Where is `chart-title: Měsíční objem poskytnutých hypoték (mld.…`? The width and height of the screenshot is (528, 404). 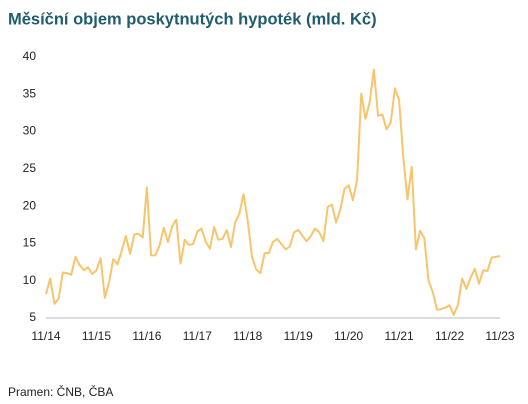 chart-title: Měsíční objem poskytnutých hypoték (mld.… is located at coordinates (192, 19).